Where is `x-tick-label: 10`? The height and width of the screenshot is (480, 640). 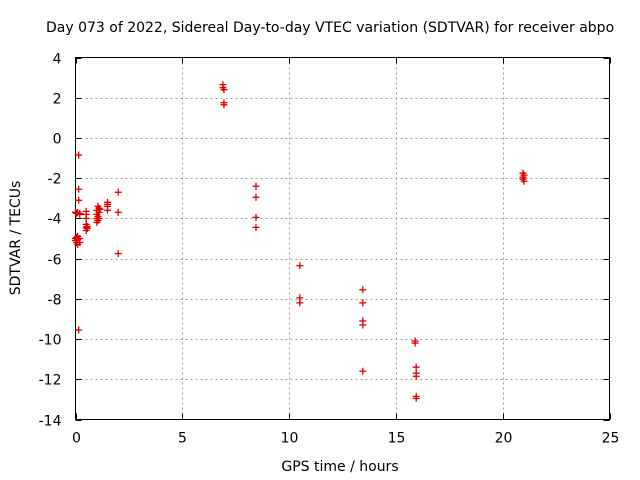
x-tick-label: 10 is located at coordinates (290, 439).